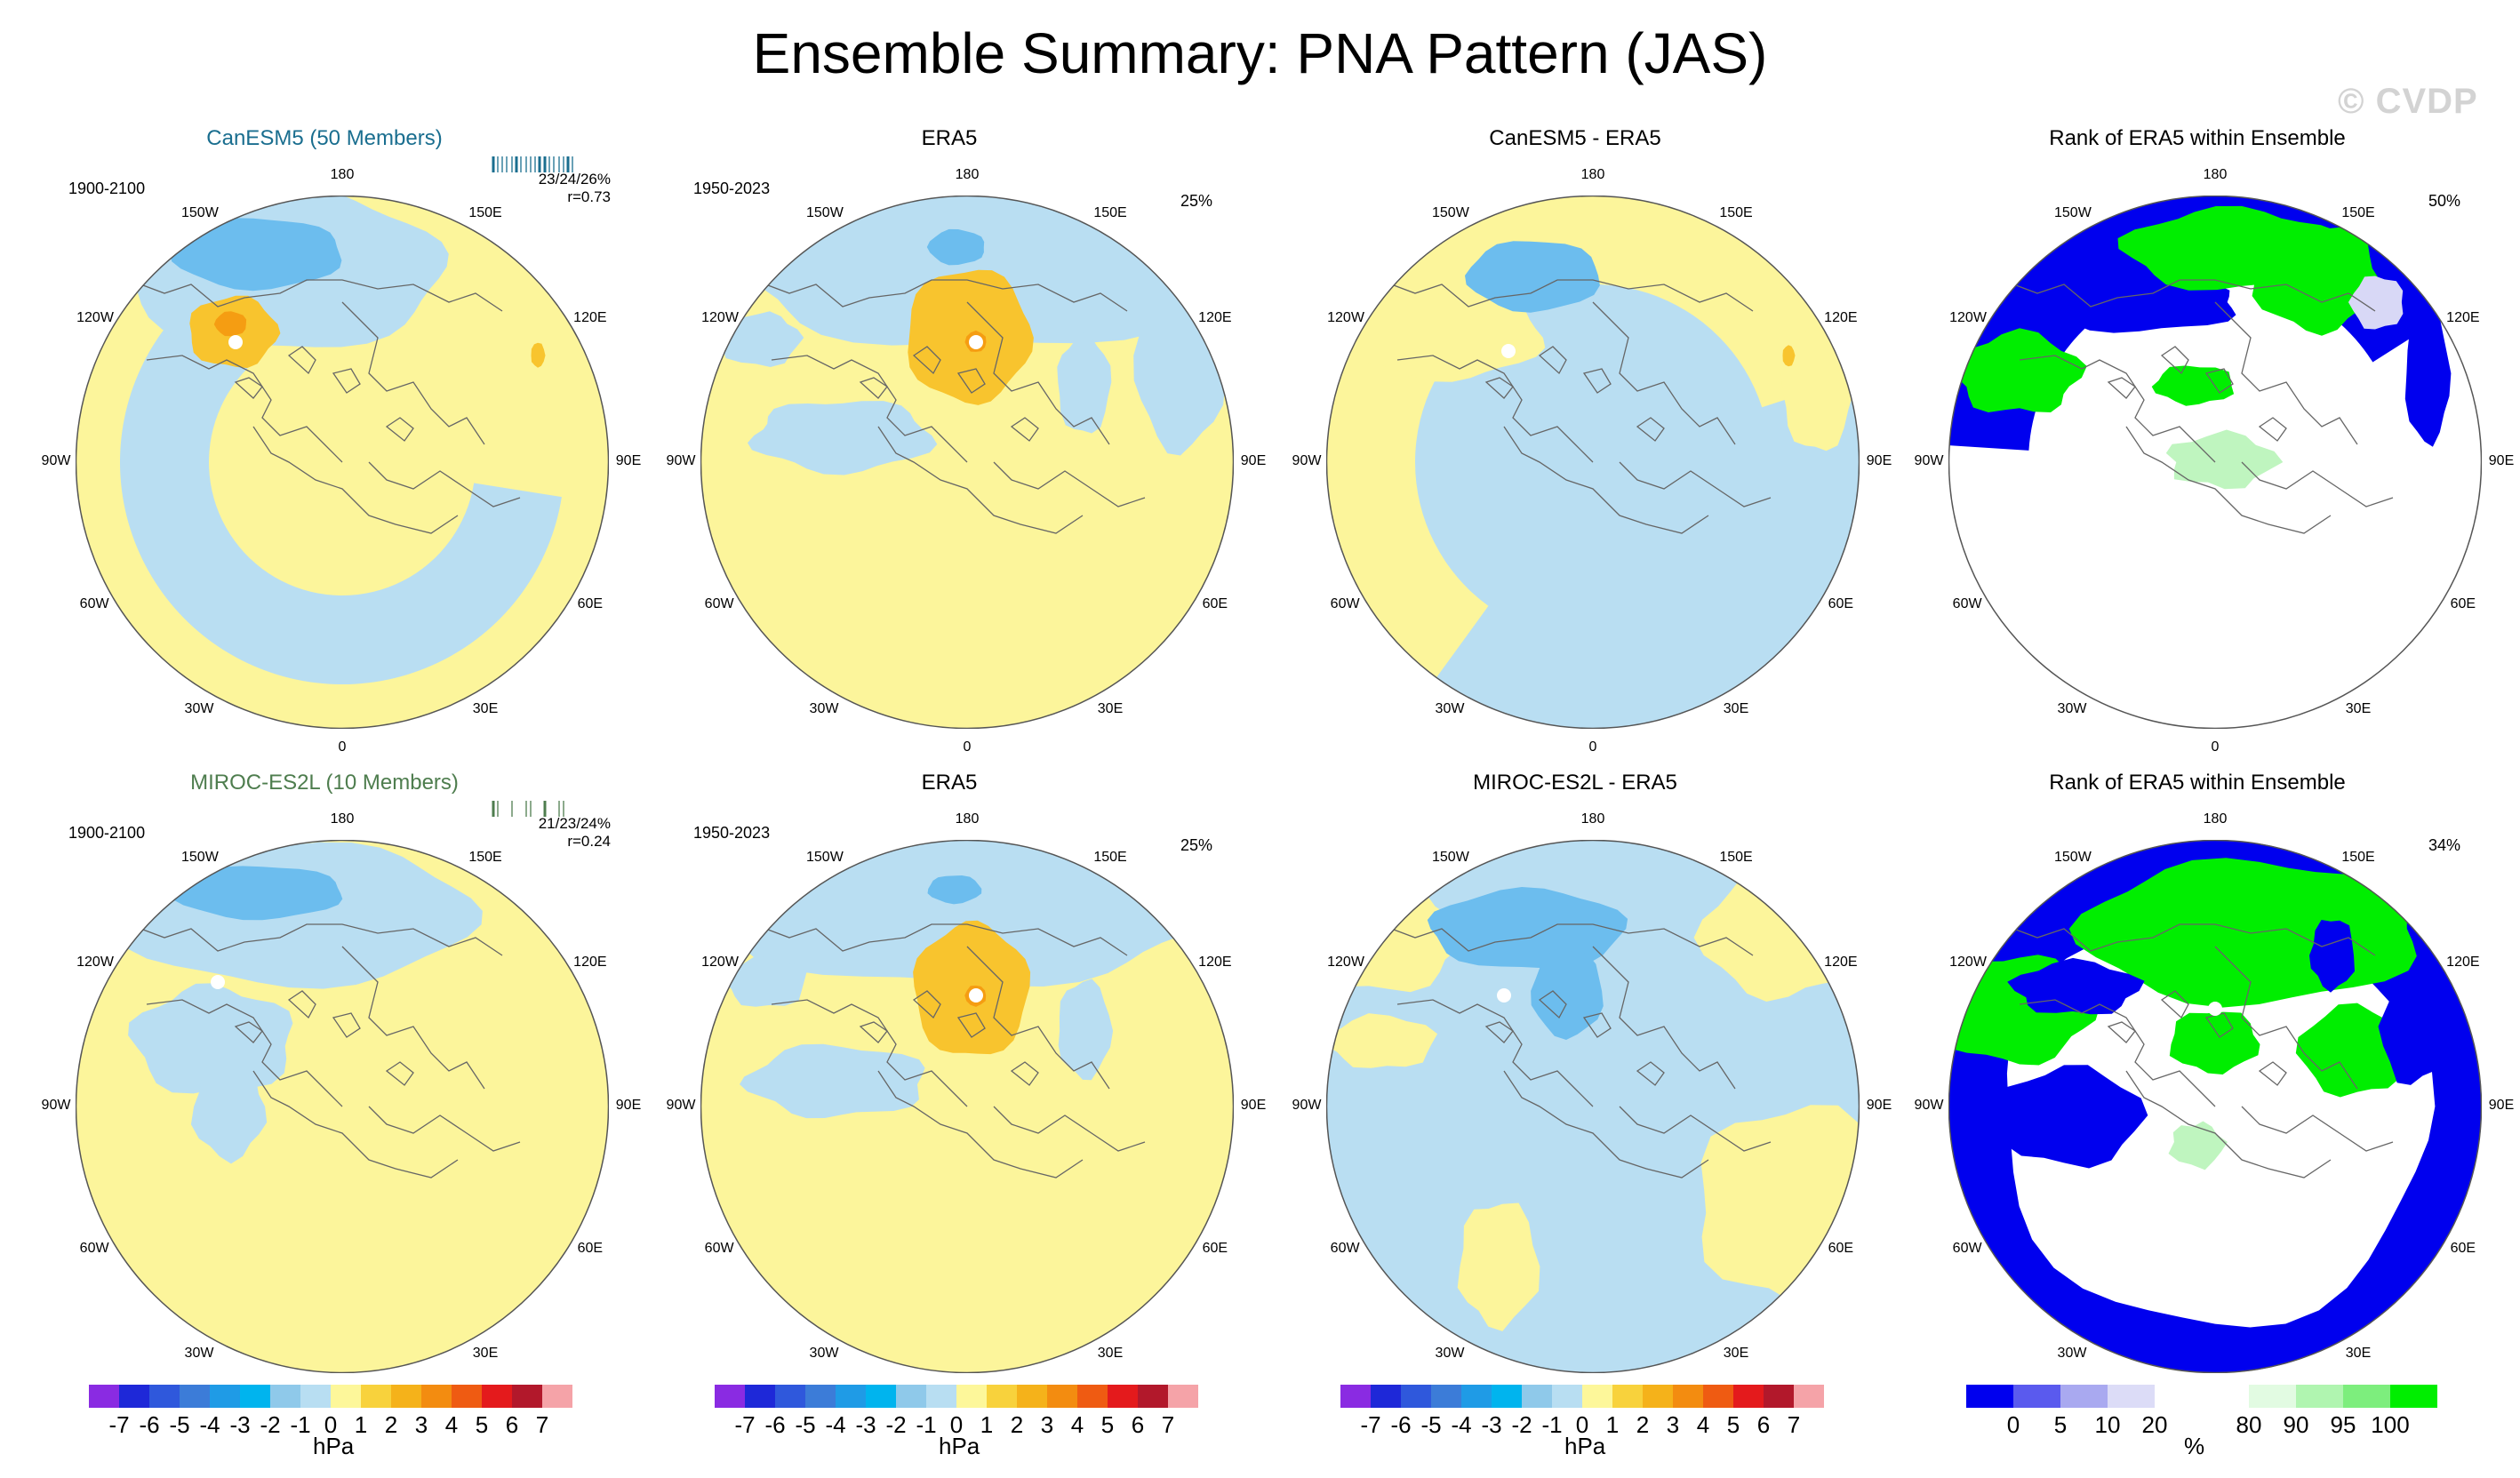 The width and height of the screenshot is (2520, 1478). I want to click on longitude-label: 30E, so click(2358, 1353).